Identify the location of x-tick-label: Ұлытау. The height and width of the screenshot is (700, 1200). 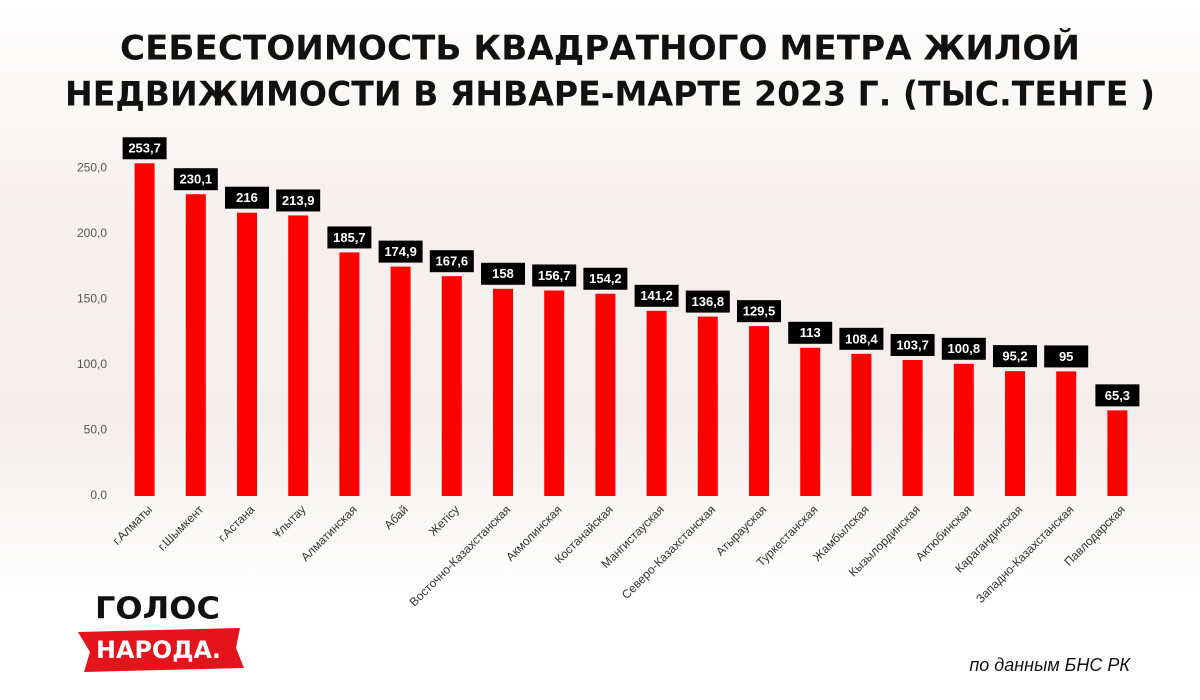
(289, 521).